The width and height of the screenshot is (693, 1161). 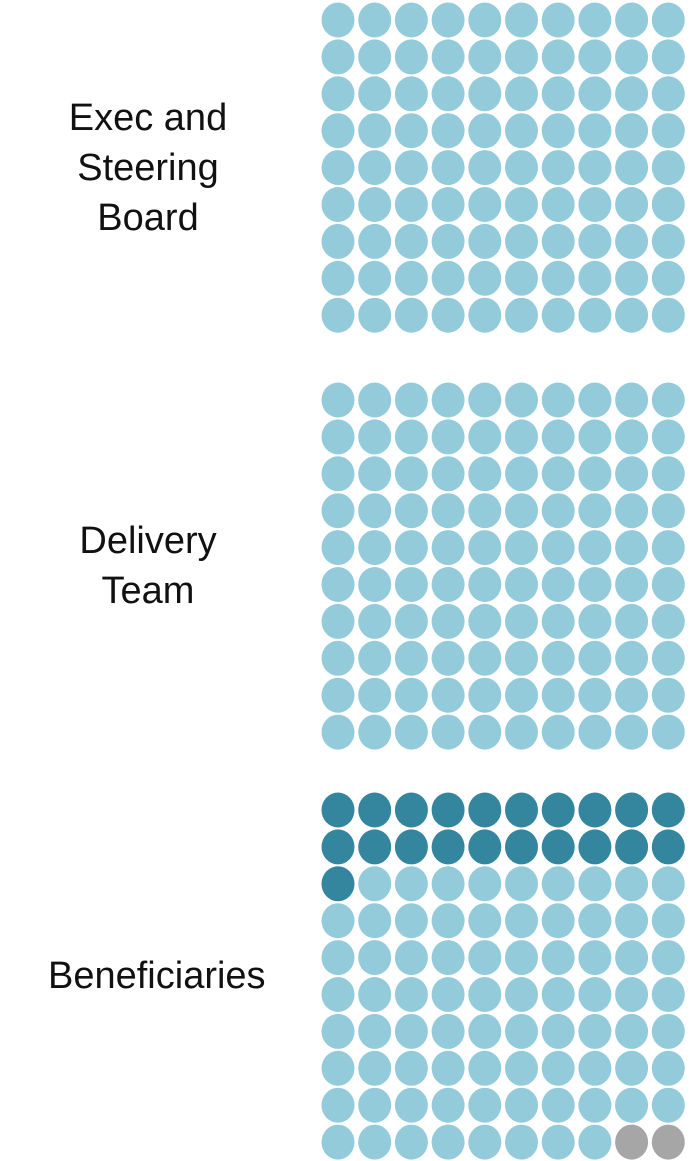 What do you see at coordinates (148, 566) in the screenshot?
I see `group-label: Delivery Team` at bounding box center [148, 566].